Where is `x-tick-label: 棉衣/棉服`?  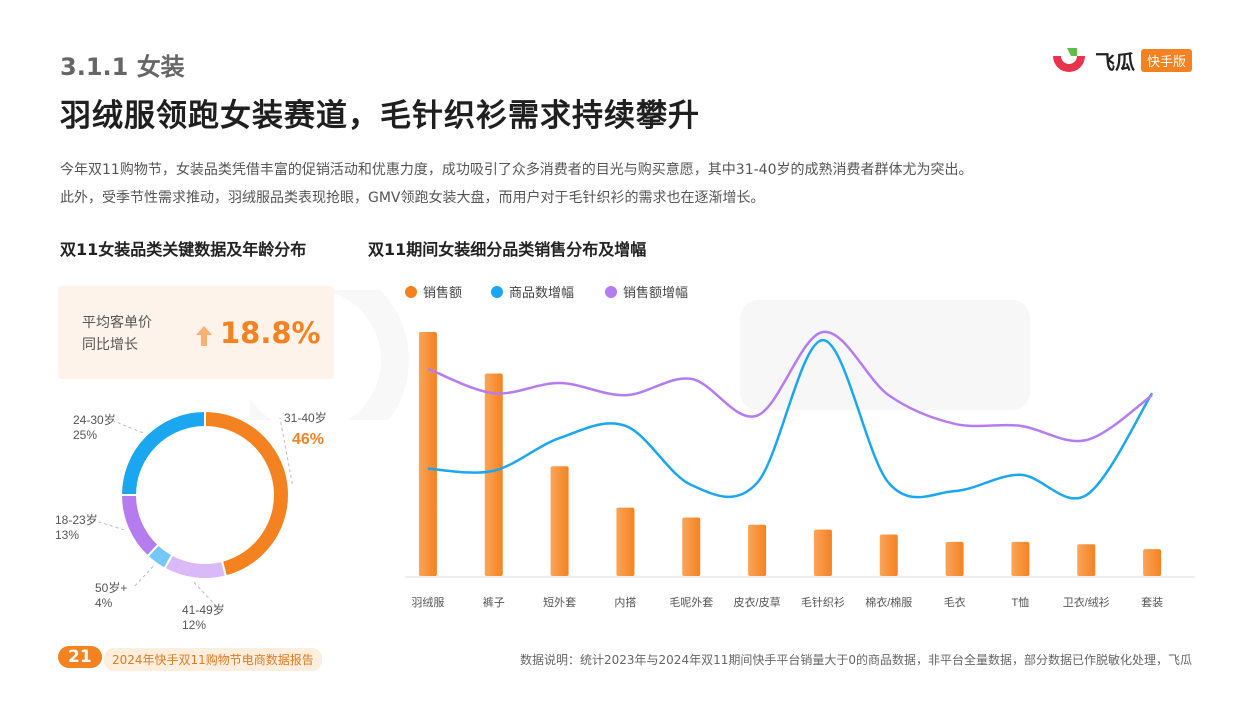 x-tick-label: 棉衣/棉服 is located at coordinates (888, 602).